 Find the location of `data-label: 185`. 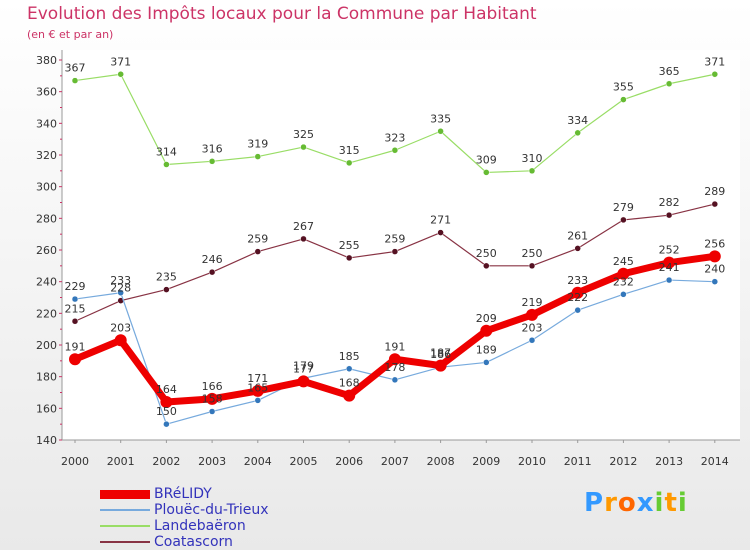

data-label: 185 is located at coordinates (349, 356).